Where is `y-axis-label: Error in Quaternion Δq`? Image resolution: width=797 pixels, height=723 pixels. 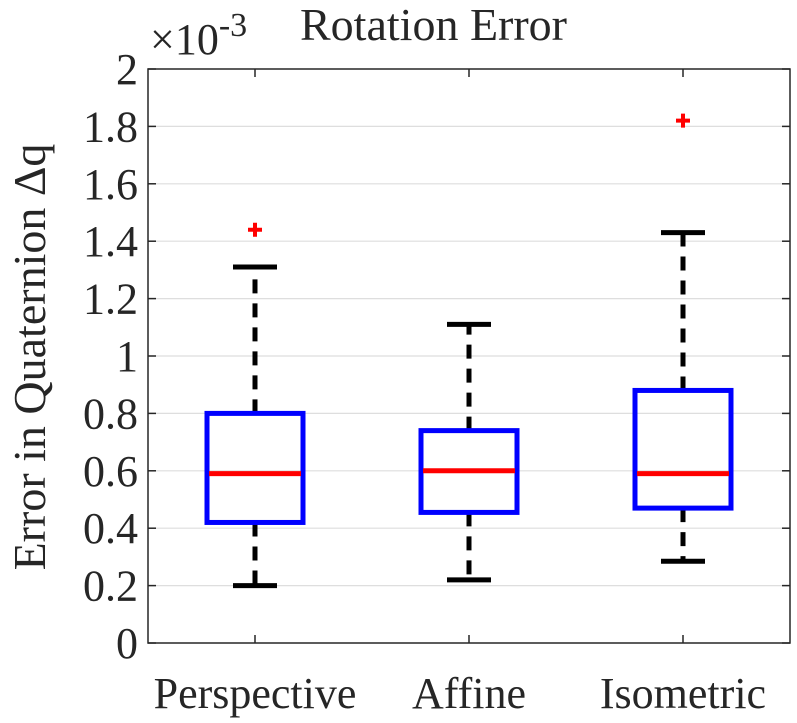 y-axis-label: Error in Quaternion Δq is located at coordinates (29, 357).